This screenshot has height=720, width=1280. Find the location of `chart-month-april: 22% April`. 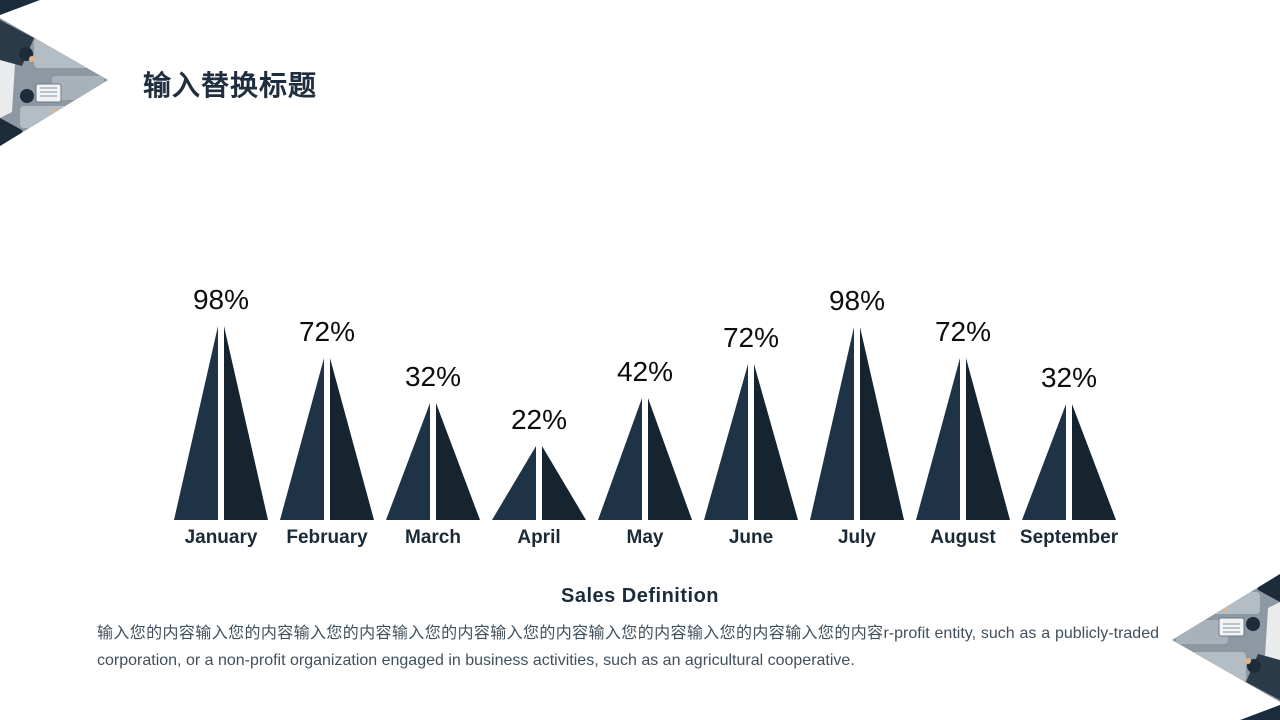

chart-month-april: 22% April is located at coordinates (539, 274).